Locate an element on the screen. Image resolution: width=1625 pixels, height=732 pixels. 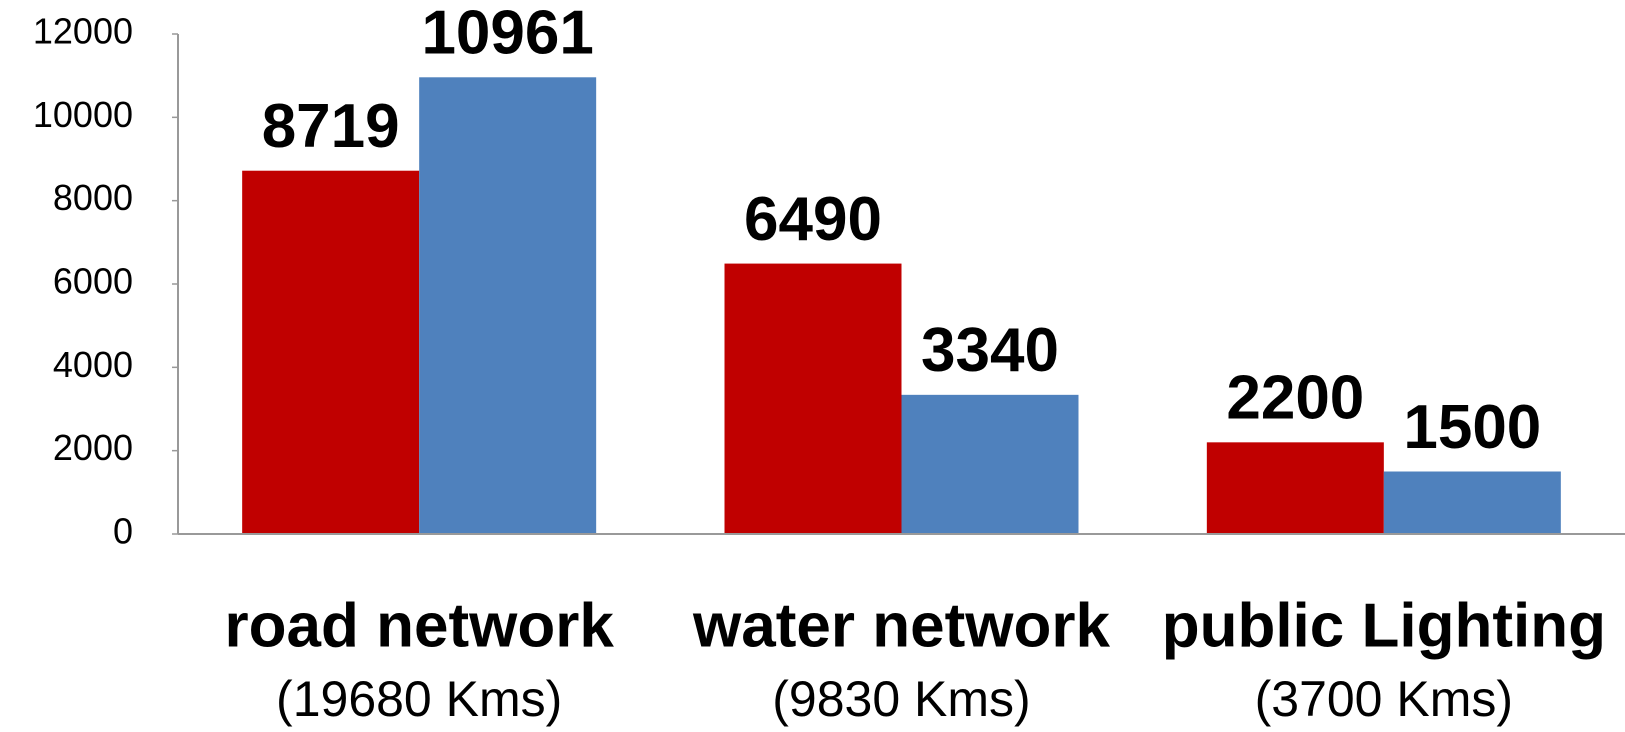
x-tick-label: road network is located at coordinates (420, 625).